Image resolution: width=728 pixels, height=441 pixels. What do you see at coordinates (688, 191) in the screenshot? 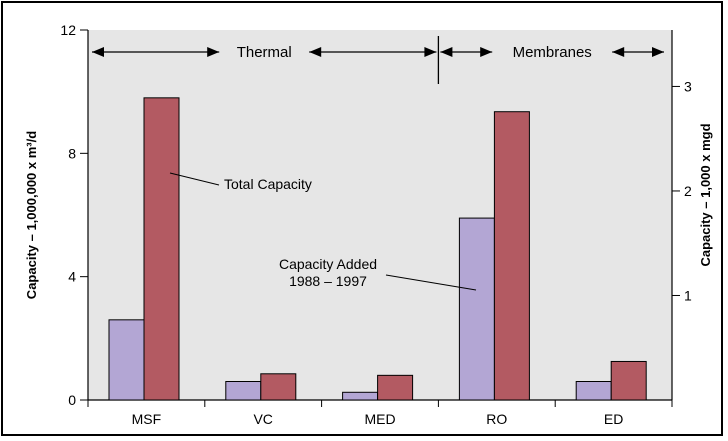
I see `y2-tick-label: 2` at bounding box center [688, 191].